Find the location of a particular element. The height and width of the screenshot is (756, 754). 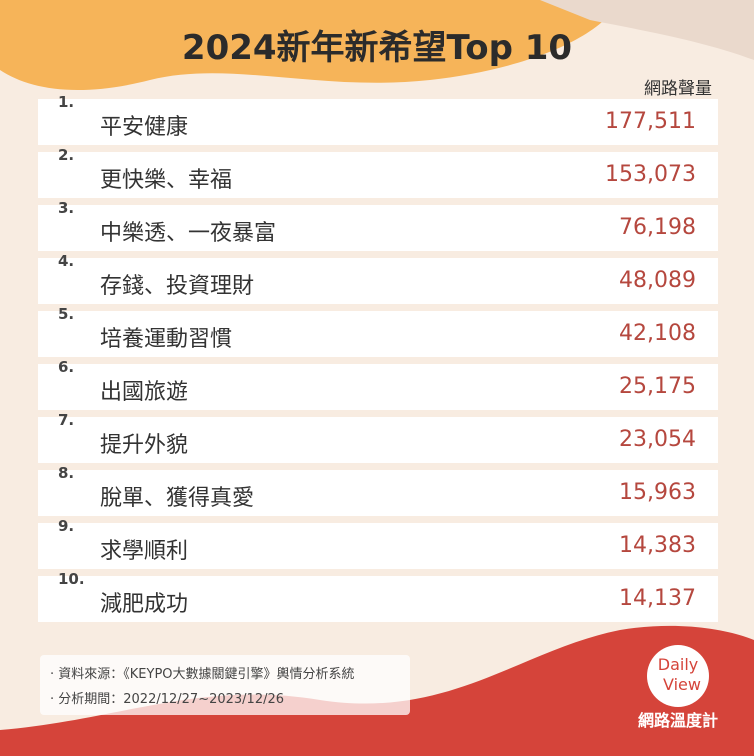

wish-name: 更快樂、幸福 is located at coordinates (166, 180).